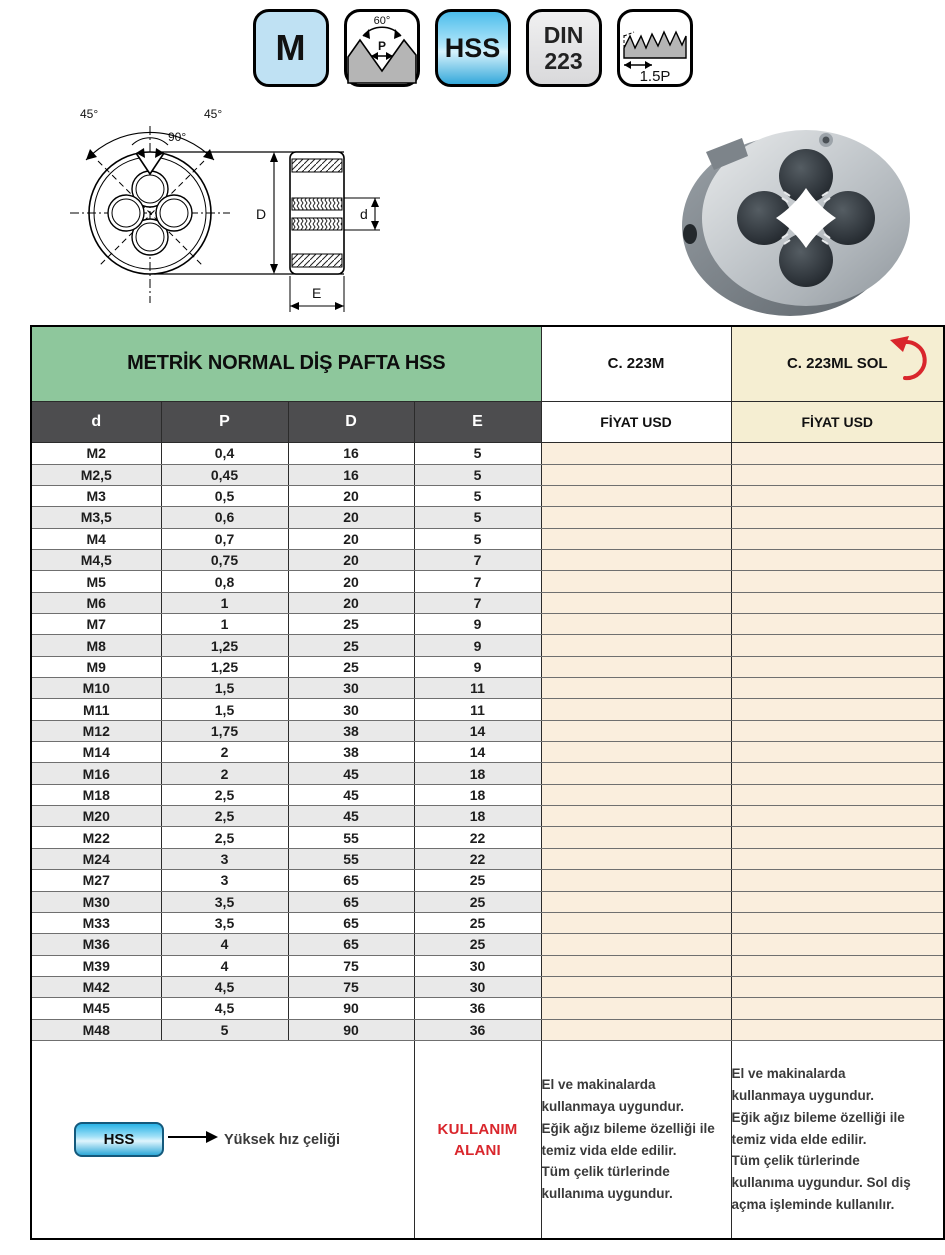 This screenshot has height=1255, width=945. I want to click on table-row: M9 1,25 25 9, so click(487, 667).